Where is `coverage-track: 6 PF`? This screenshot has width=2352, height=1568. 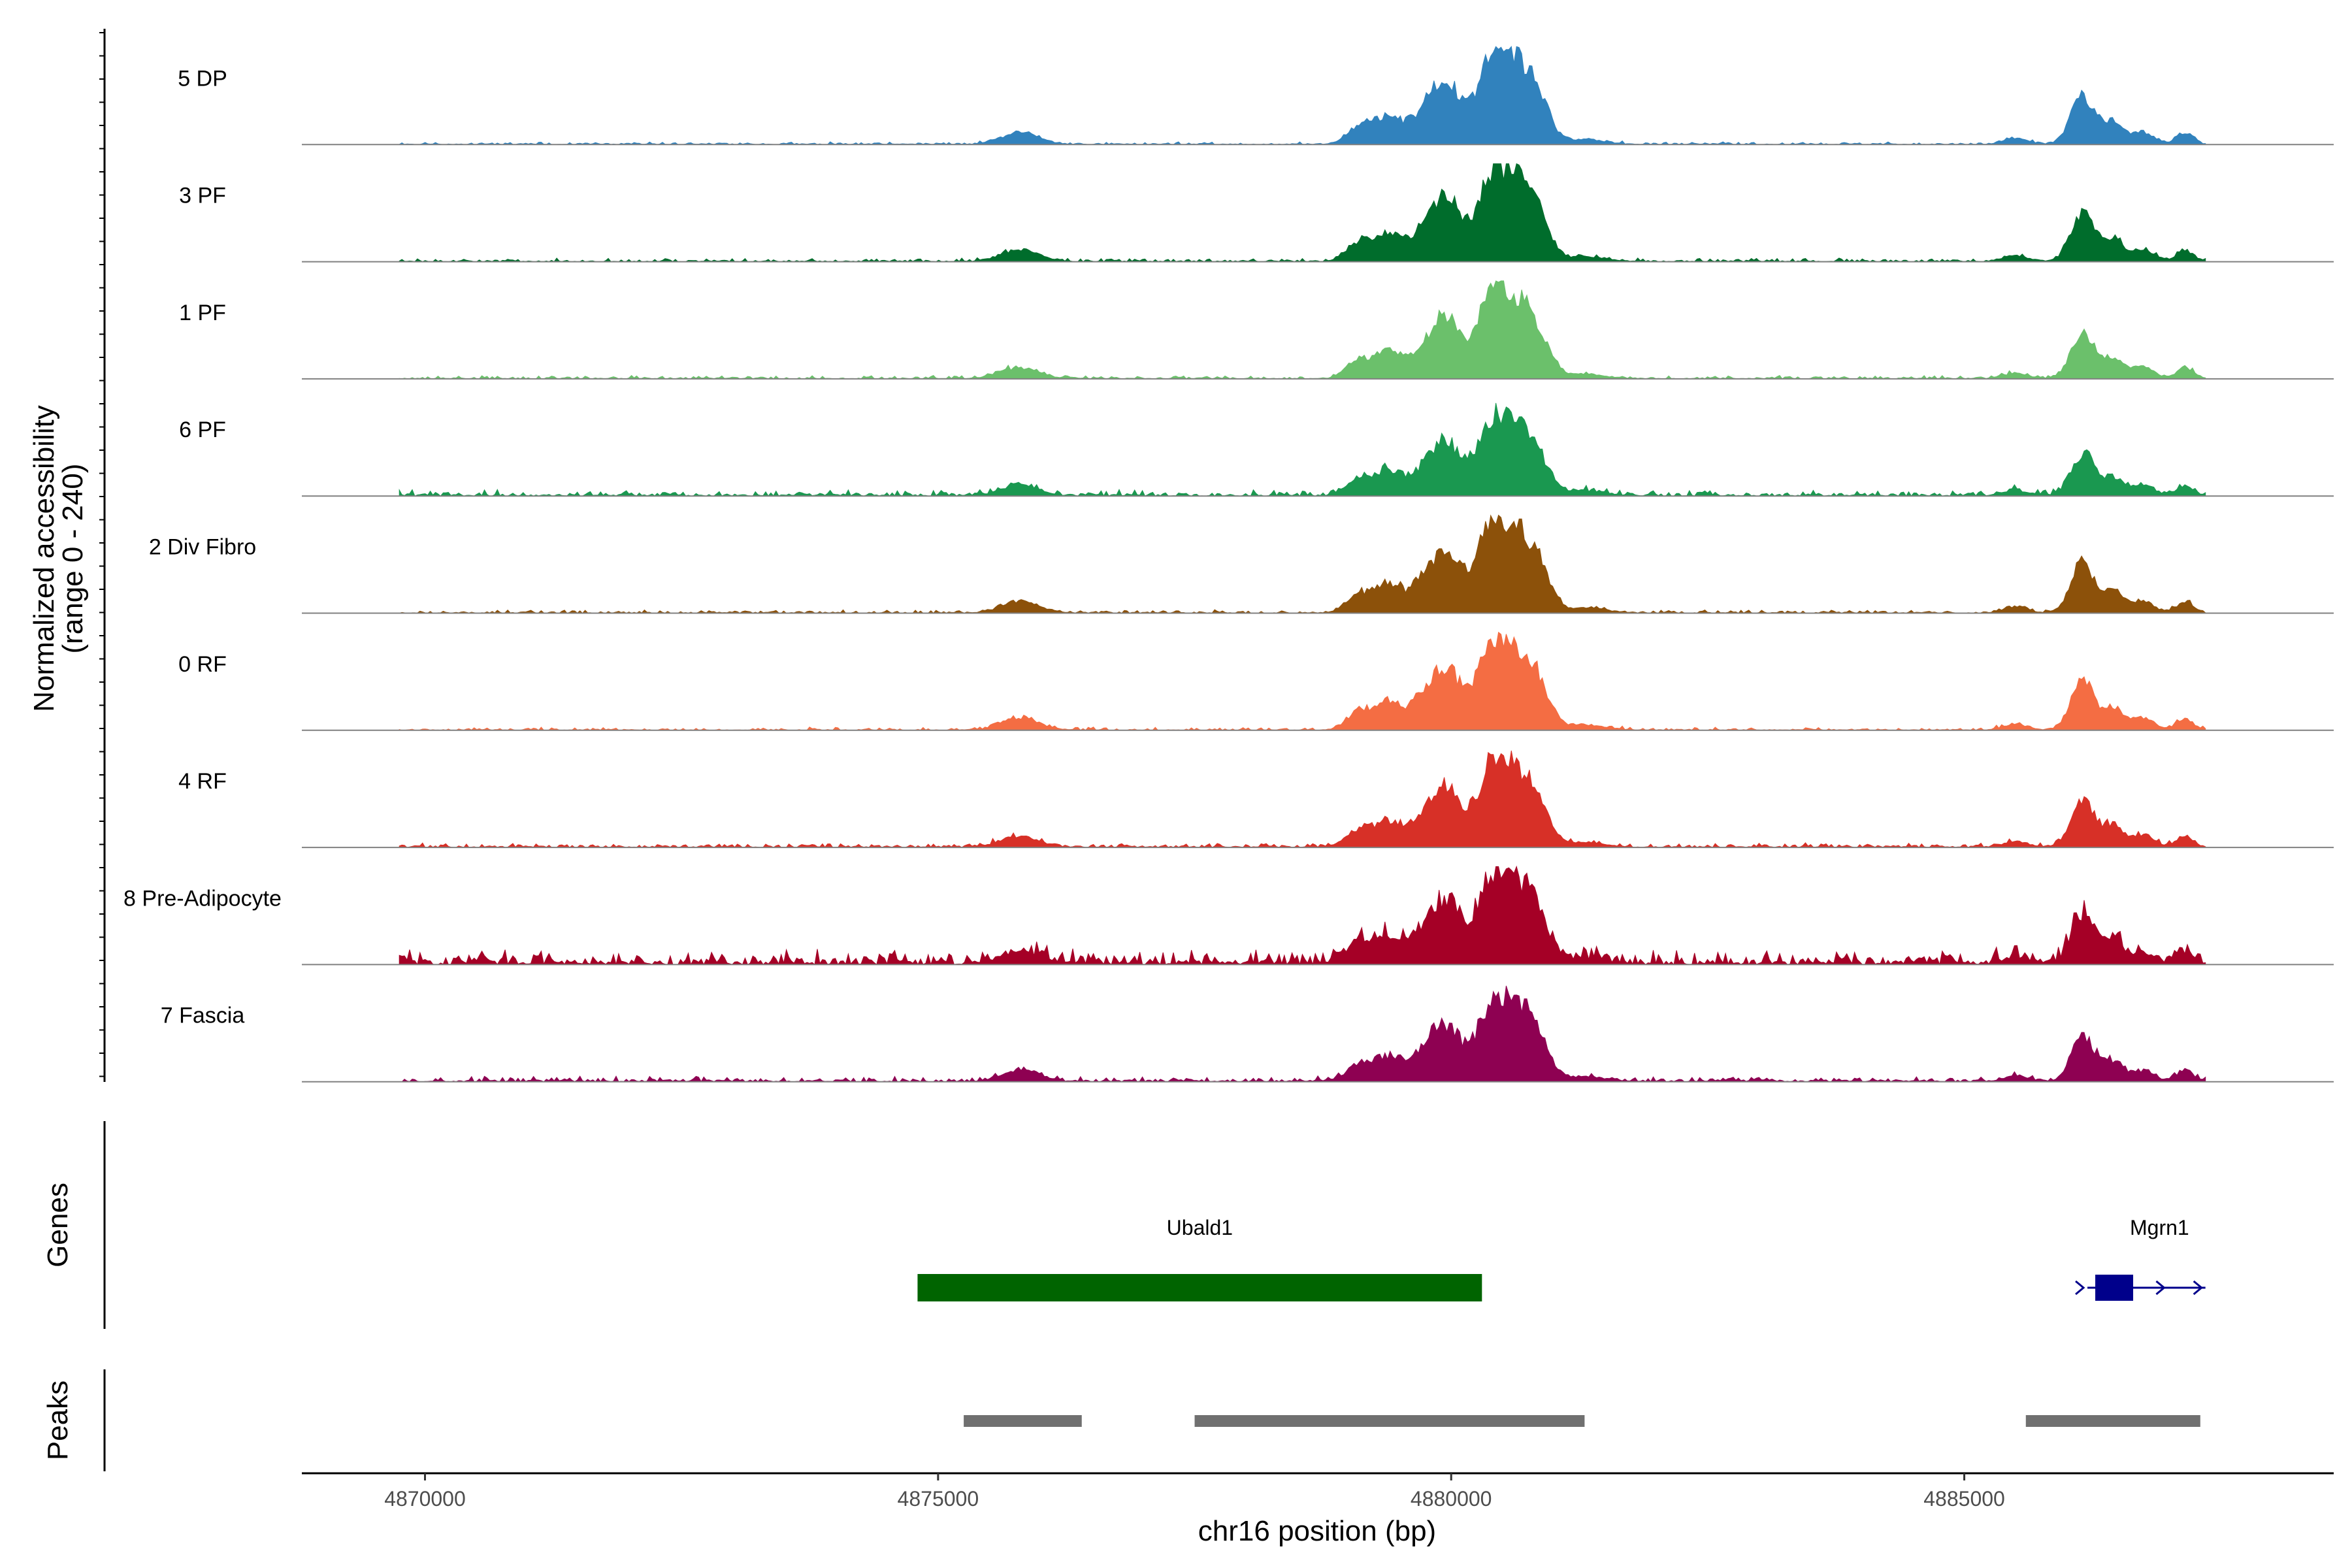 coverage-track: 6 PF is located at coordinates (1256, 449).